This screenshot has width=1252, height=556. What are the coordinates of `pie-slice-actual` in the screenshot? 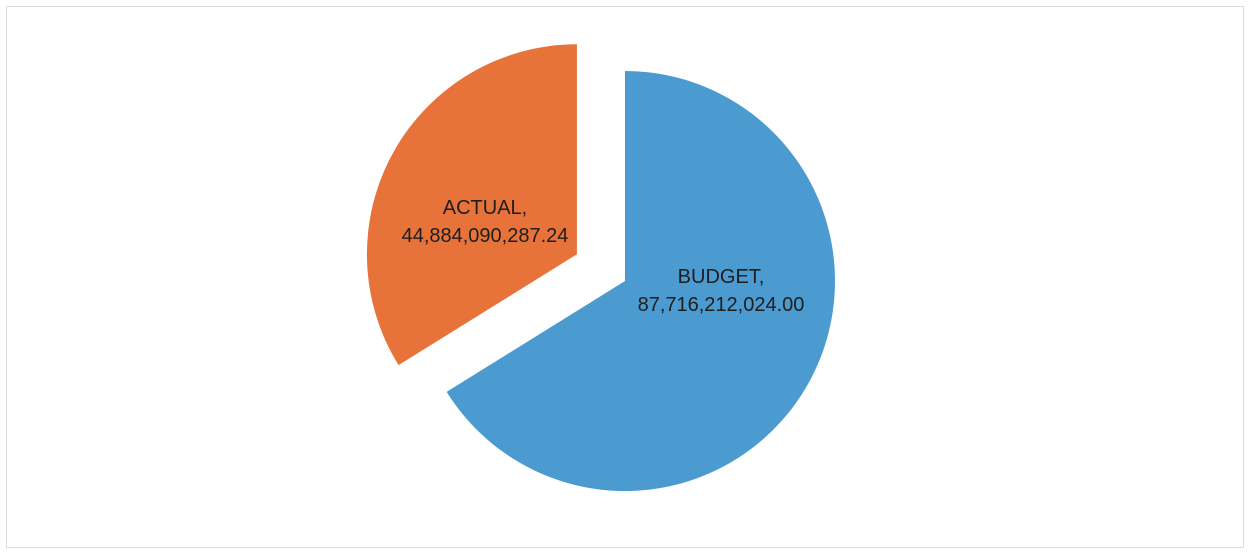 It's located at (471, 205).